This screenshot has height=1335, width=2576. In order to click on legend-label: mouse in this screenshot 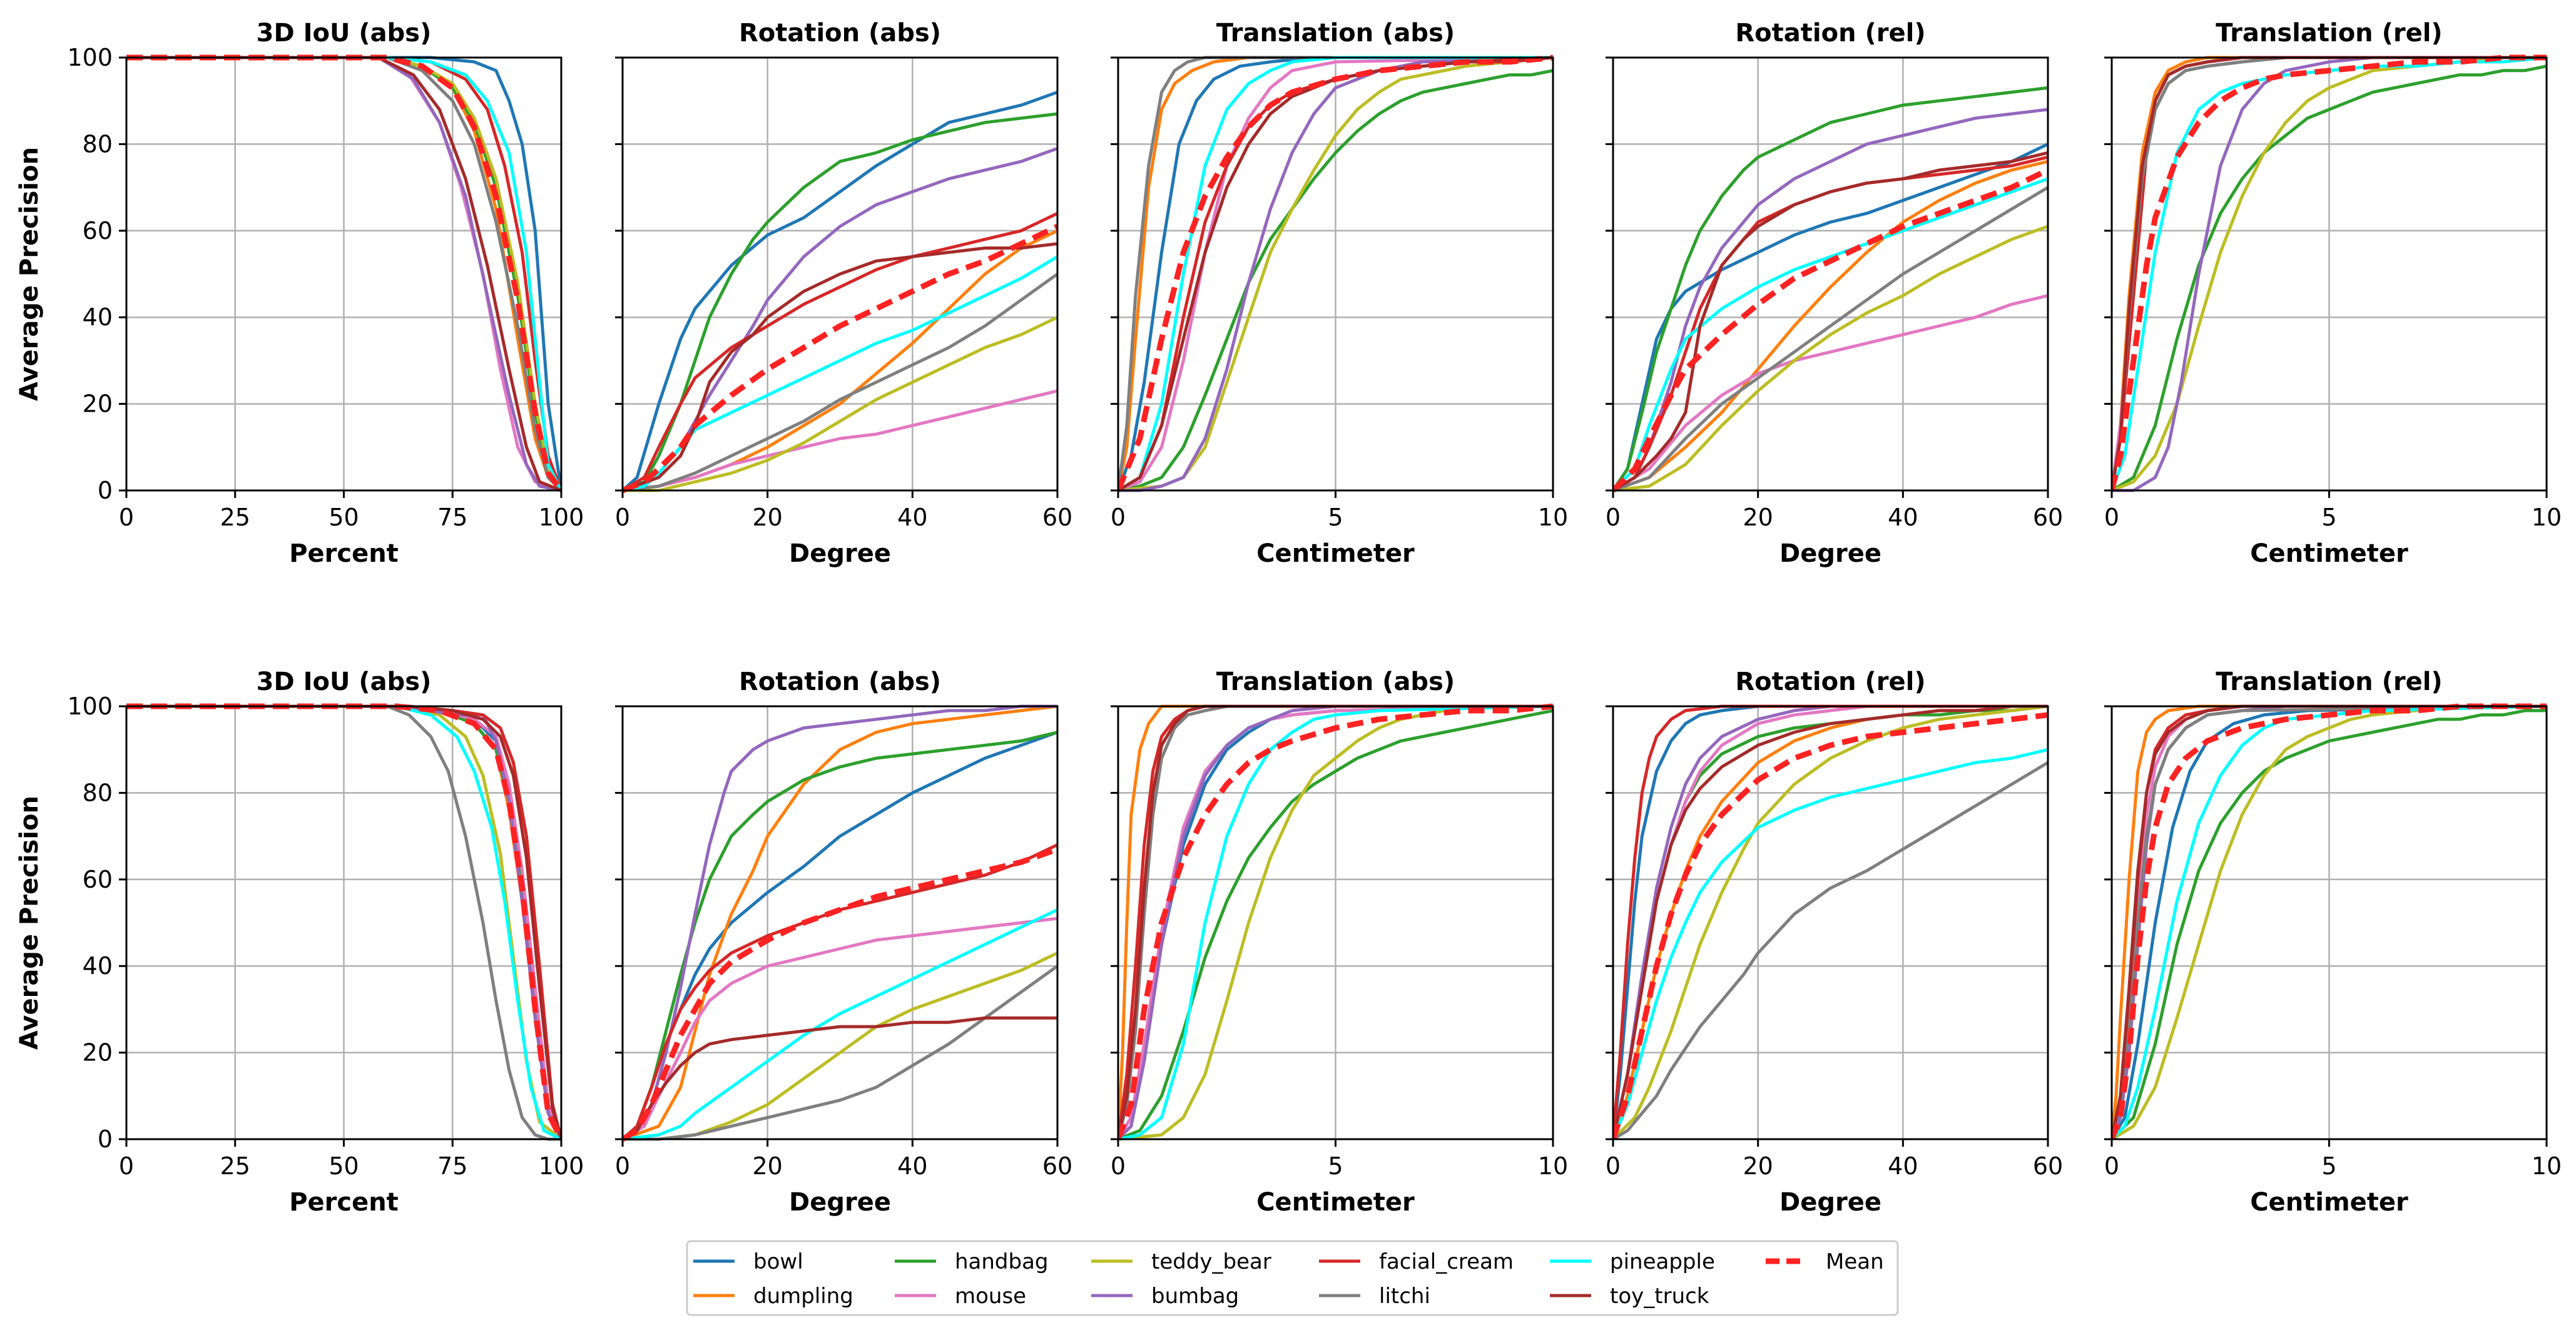, I will do `click(990, 1296)`.